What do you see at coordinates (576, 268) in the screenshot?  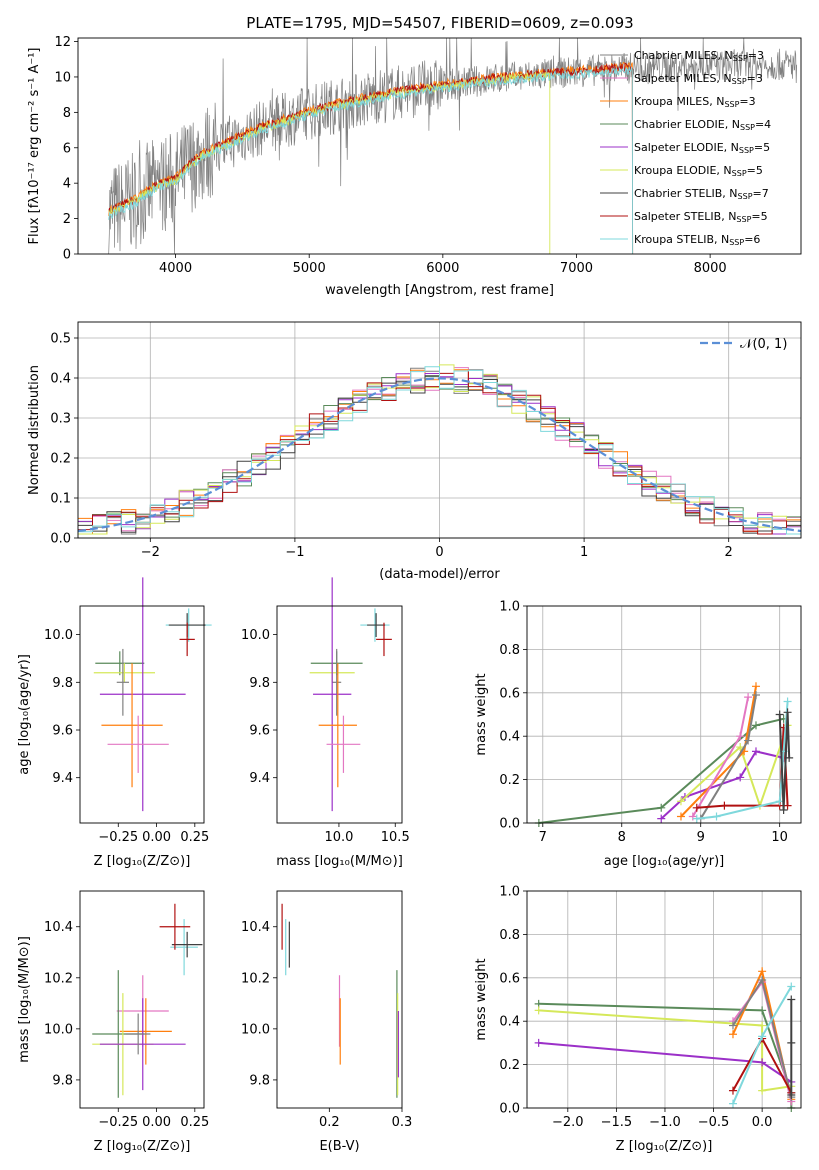 I see `x-tick-label: 7000` at bounding box center [576, 268].